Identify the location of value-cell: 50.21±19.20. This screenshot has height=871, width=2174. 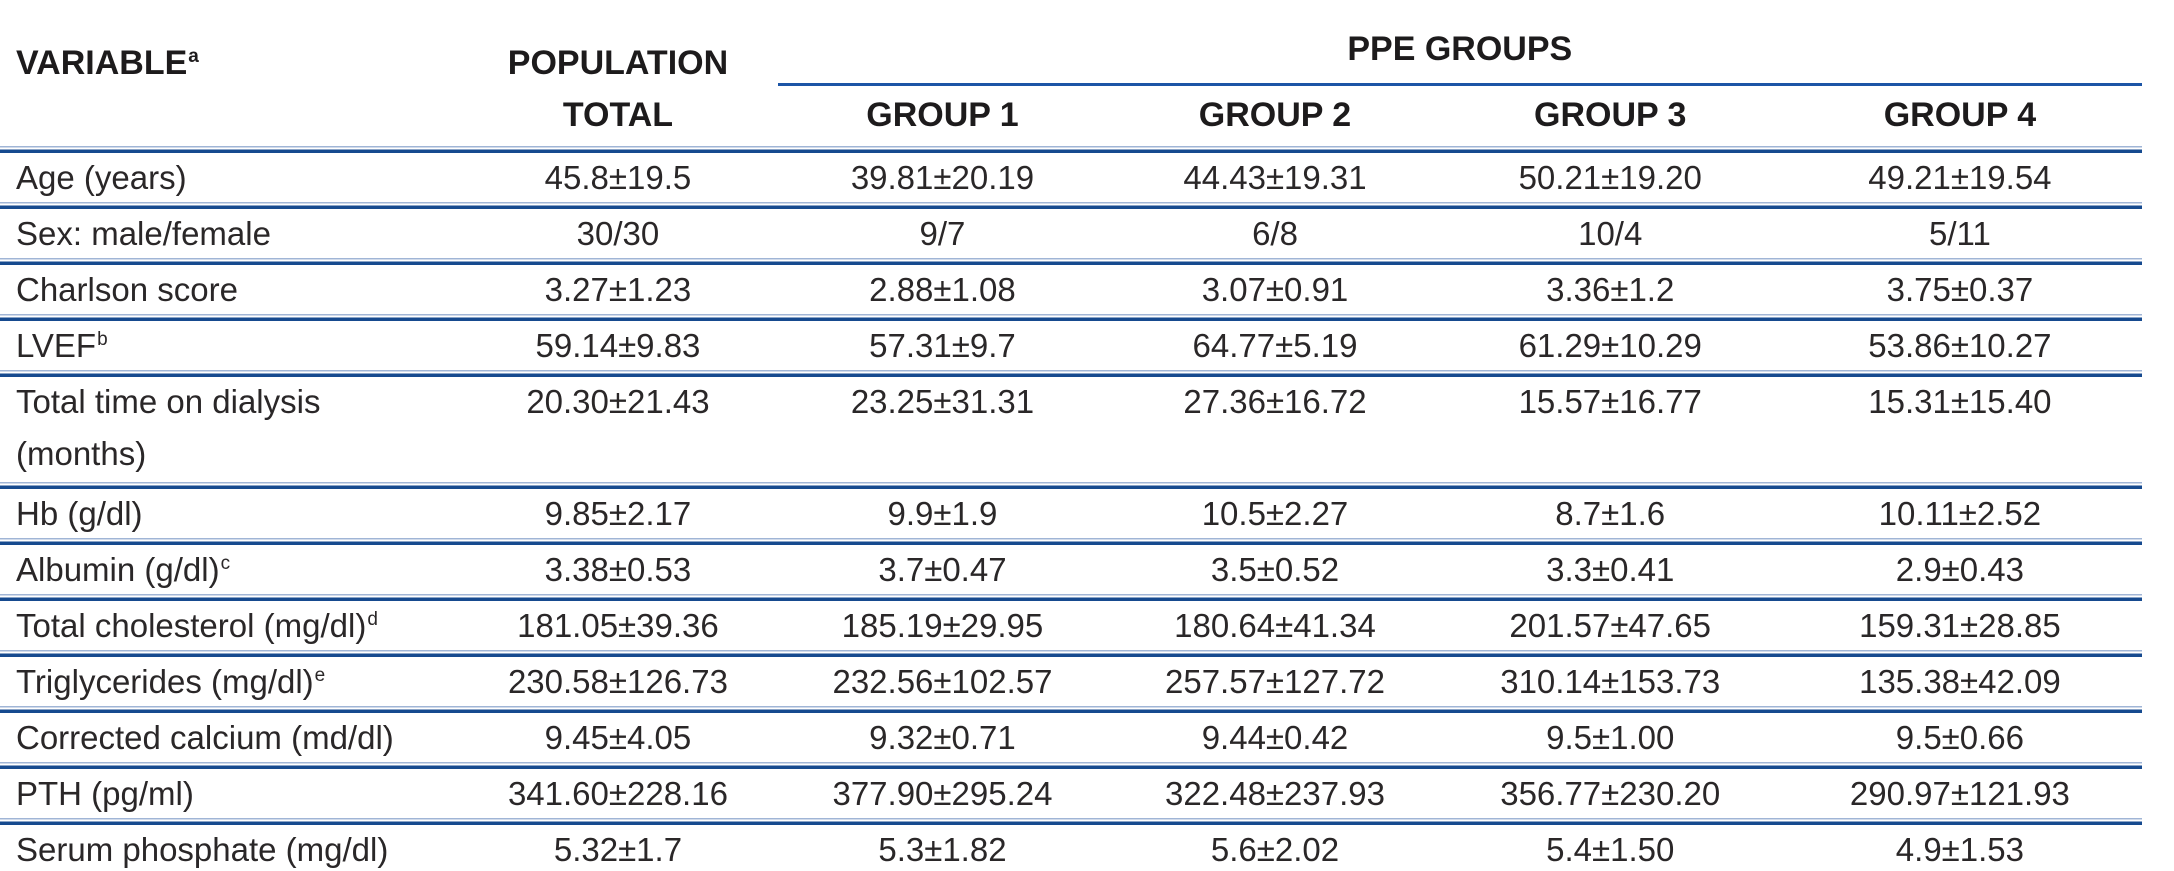
(1610, 177).